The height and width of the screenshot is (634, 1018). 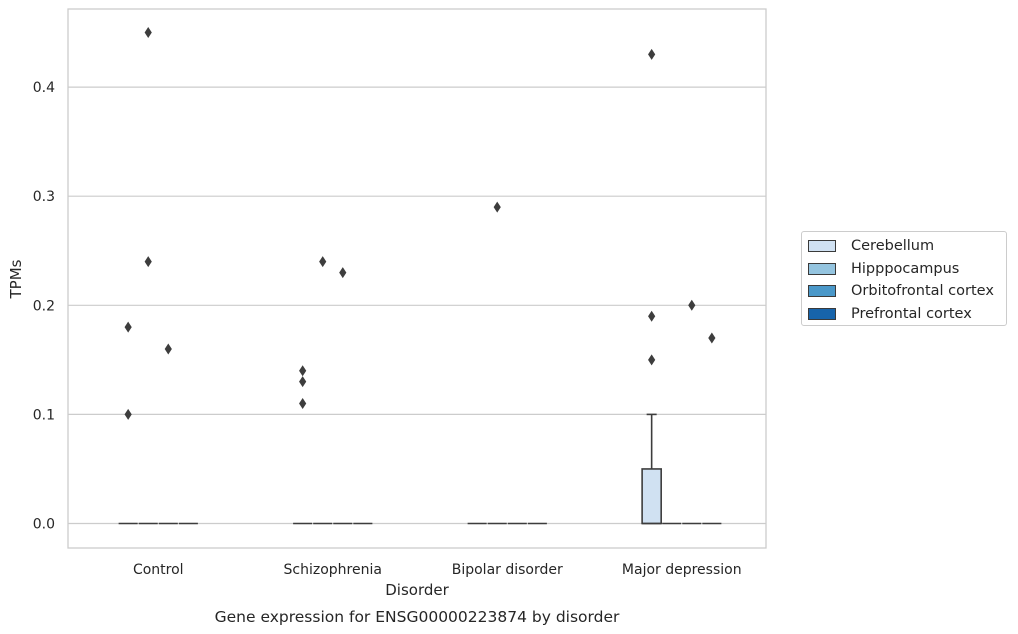 What do you see at coordinates (911, 313) in the screenshot?
I see `legend-label: Prefrontal cortex` at bounding box center [911, 313].